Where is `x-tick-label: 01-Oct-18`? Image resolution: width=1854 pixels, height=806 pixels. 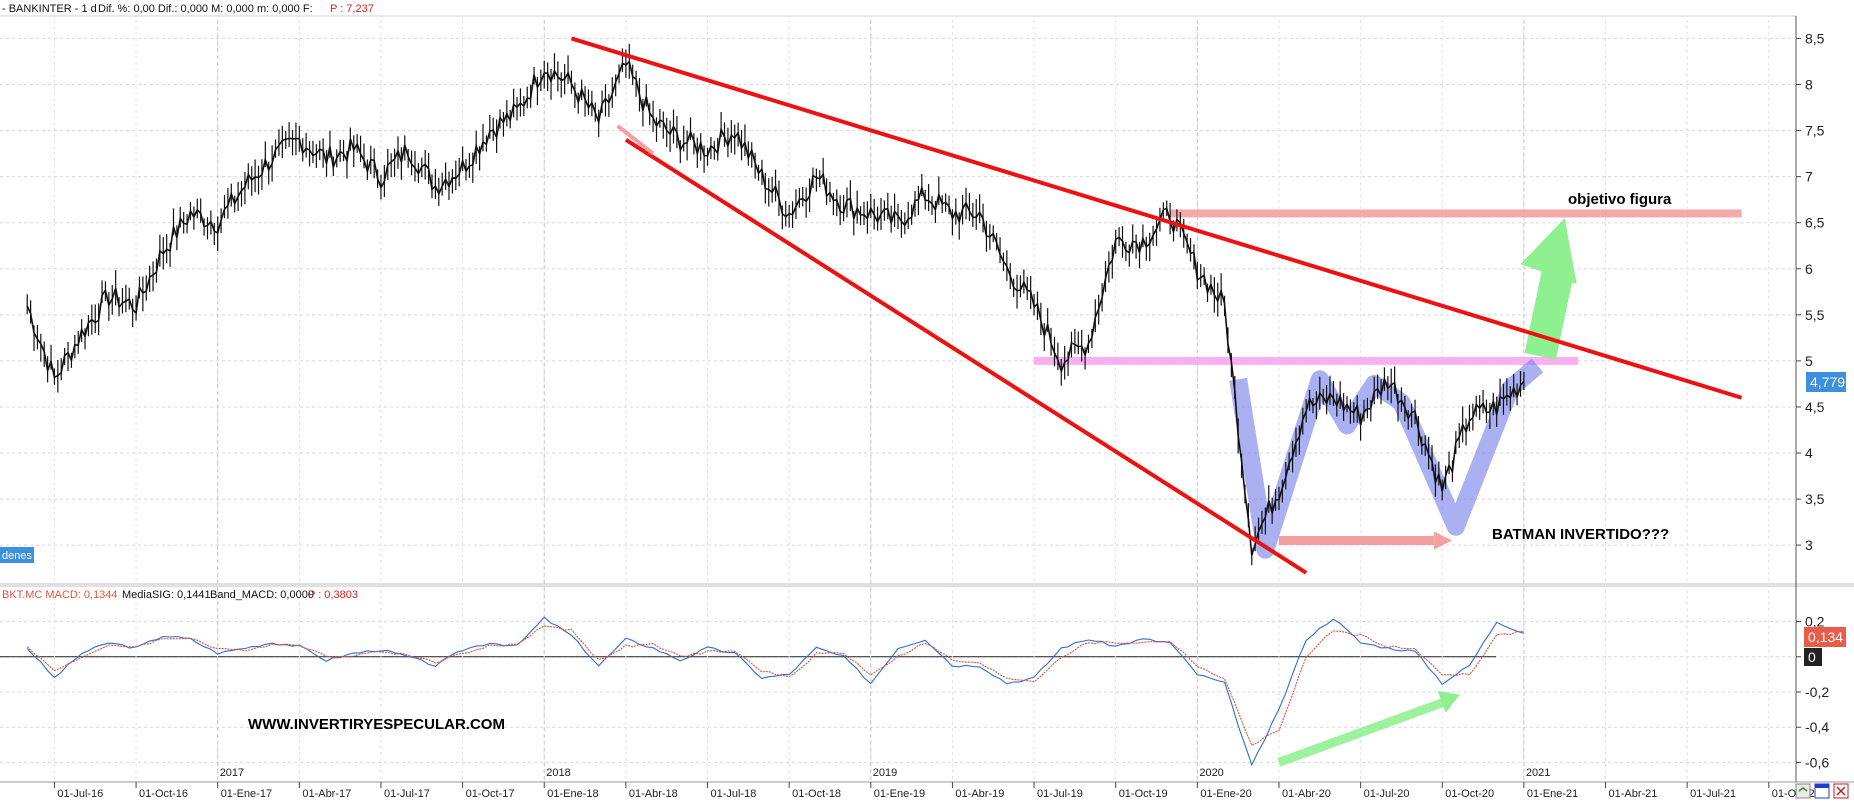
x-tick-label: 01-Oct-18 is located at coordinates (816, 794).